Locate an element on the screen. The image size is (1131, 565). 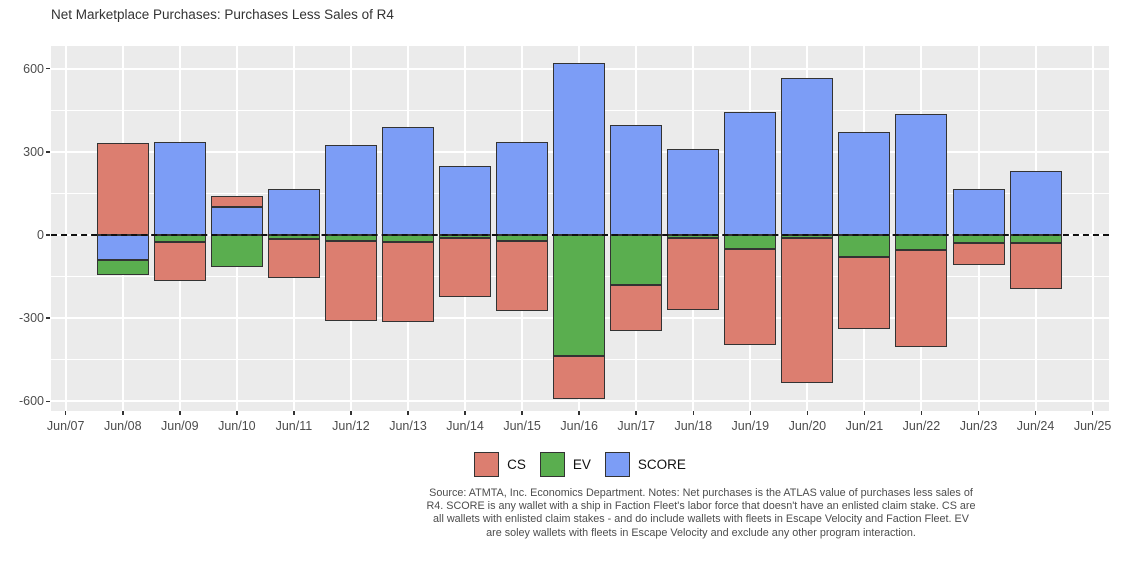
legend-item-ev: EV is located at coordinates (565, 464).